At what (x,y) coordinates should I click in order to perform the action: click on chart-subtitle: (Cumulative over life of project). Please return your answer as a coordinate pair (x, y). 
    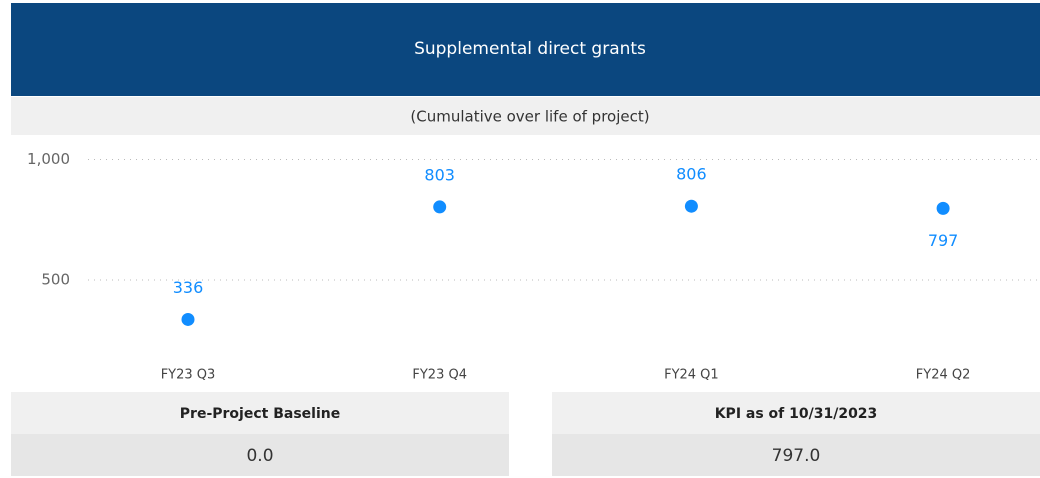
    Looking at the image, I should click on (529, 117).